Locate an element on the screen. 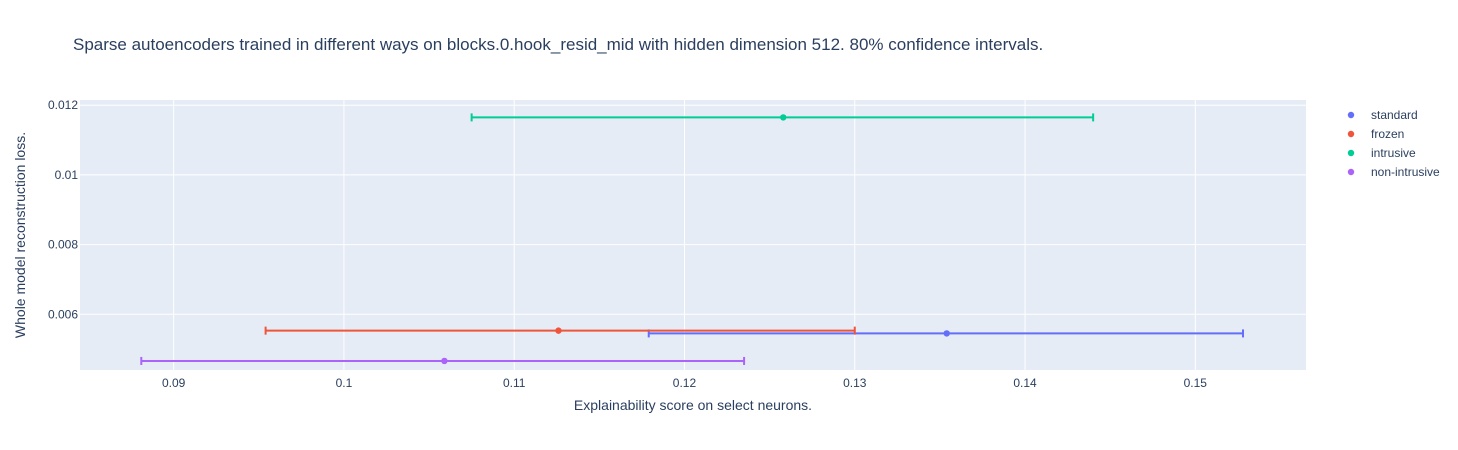 The image size is (1458, 450). x-tick-label: 0.09 is located at coordinates (174, 383).